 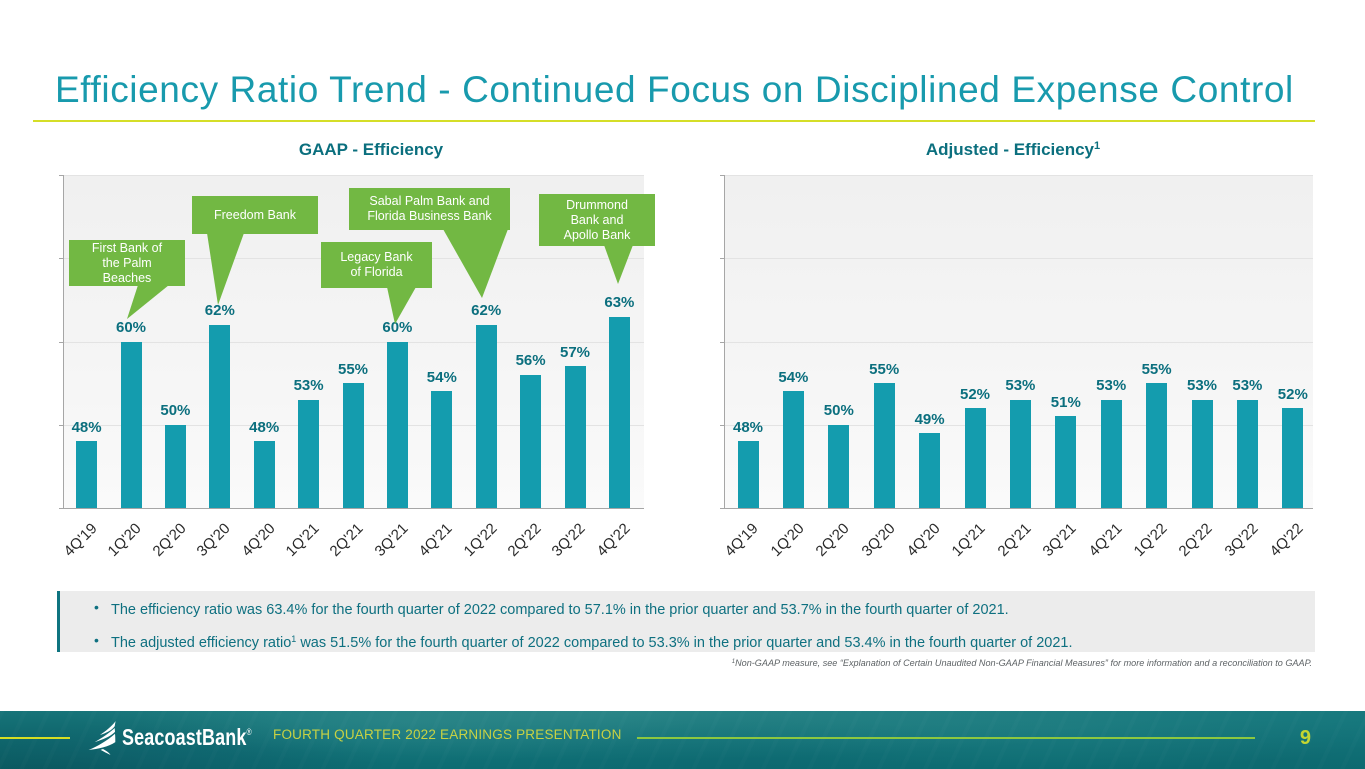 I want to click on brand-wordmark: SeacoastBank®, so click(x=187, y=736).